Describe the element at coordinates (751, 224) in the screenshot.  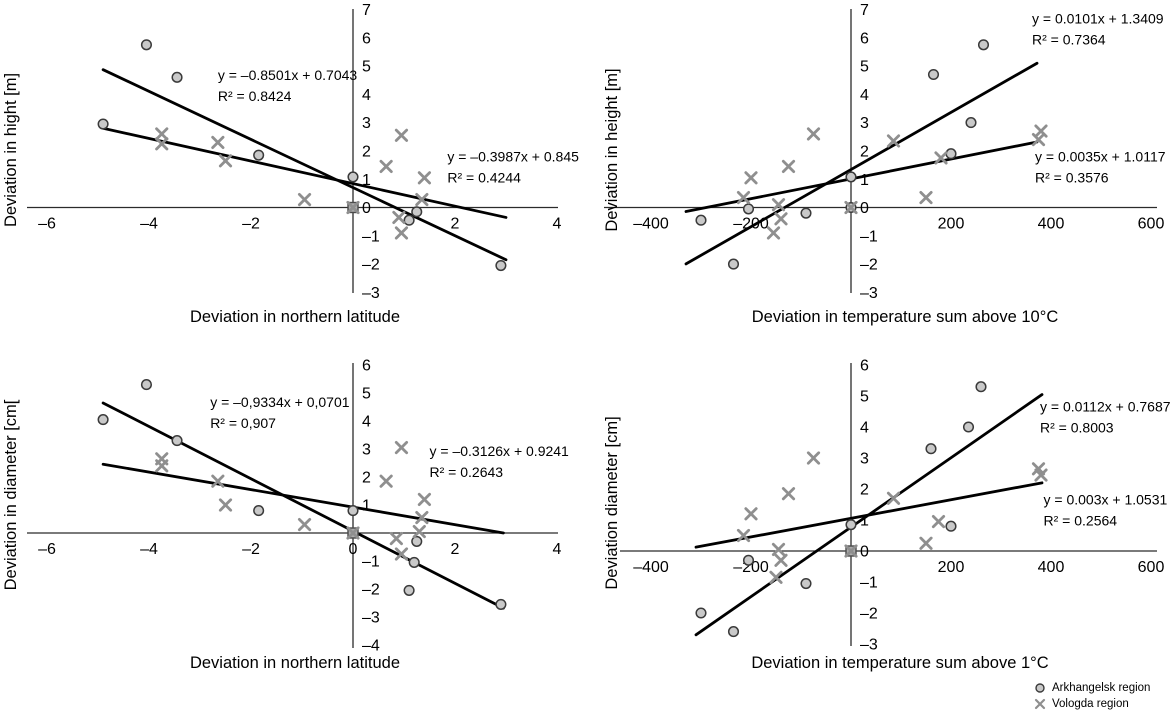
I see `x-tick-label: –200` at that location.